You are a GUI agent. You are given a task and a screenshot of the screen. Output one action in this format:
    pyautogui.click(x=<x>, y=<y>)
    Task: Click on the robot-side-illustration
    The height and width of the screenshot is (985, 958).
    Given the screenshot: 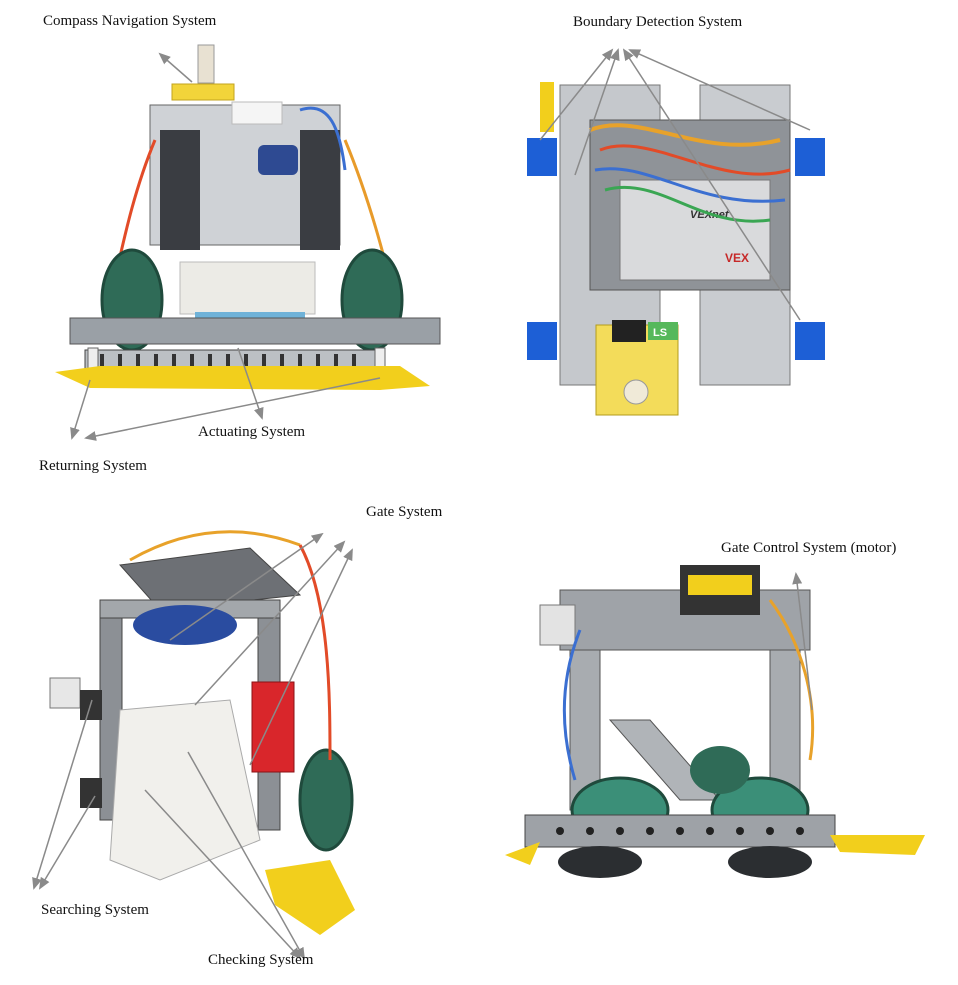 What is the action you would take?
    pyautogui.click(x=715, y=721)
    